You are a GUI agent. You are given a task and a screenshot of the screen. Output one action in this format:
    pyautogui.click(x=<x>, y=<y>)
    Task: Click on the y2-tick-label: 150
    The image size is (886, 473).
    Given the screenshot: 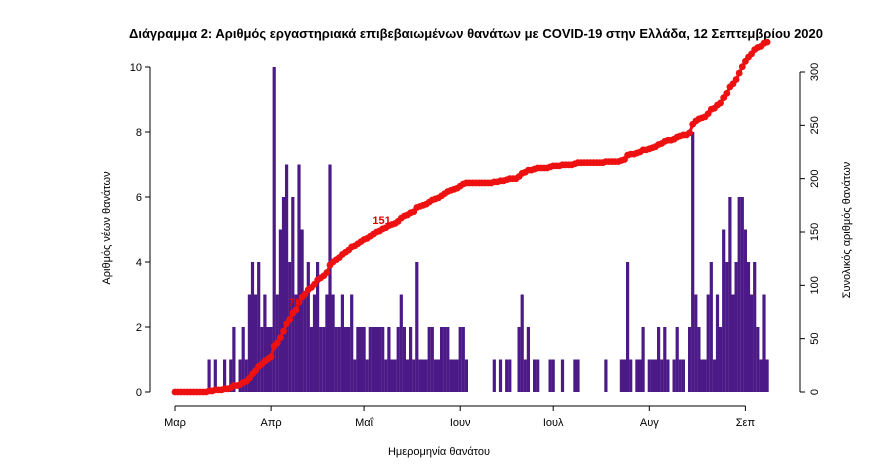 What is the action you would take?
    pyautogui.click(x=815, y=232)
    